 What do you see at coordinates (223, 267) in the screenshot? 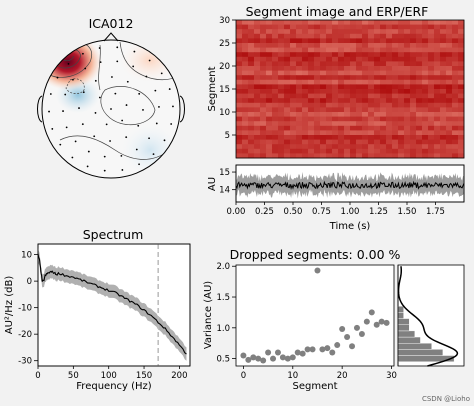
I see `y-tick-label: 2.0` at bounding box center [223, 267].